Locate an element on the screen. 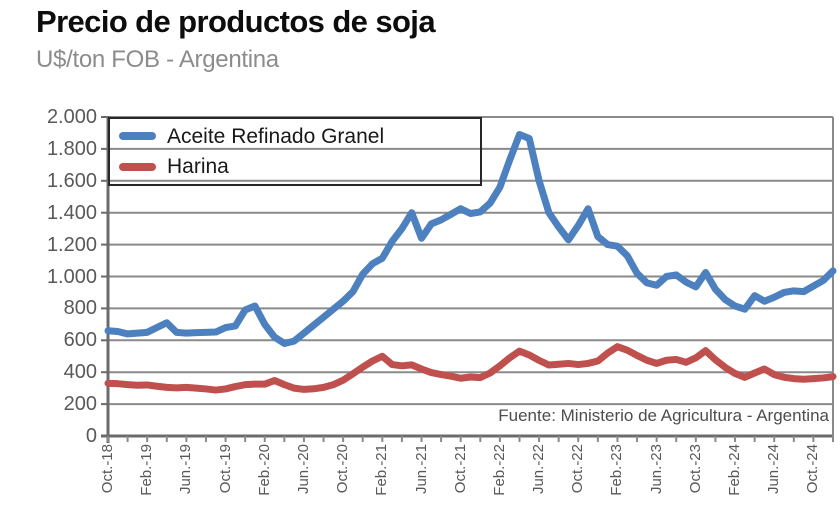 The width and height of the screenshot is (840, 516). x-axis-label: Feb.-19 is located at coordinates (147, 470).